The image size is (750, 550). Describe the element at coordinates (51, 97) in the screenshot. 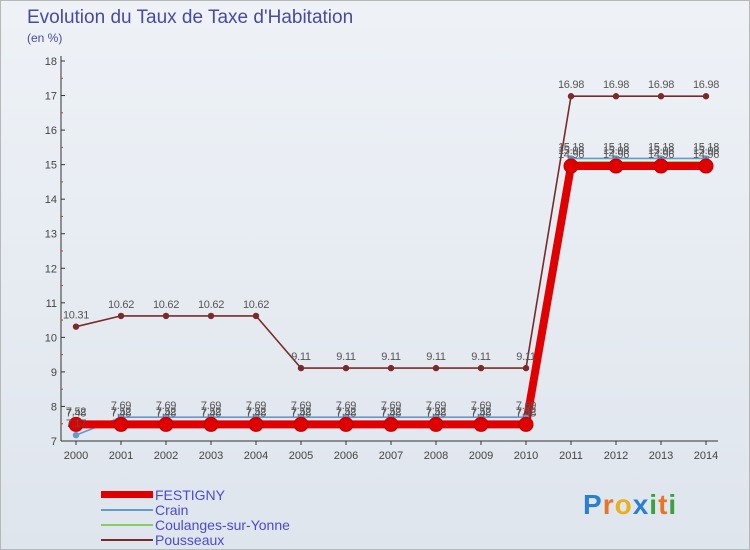

I see `y-tick-label: 17` at that location.